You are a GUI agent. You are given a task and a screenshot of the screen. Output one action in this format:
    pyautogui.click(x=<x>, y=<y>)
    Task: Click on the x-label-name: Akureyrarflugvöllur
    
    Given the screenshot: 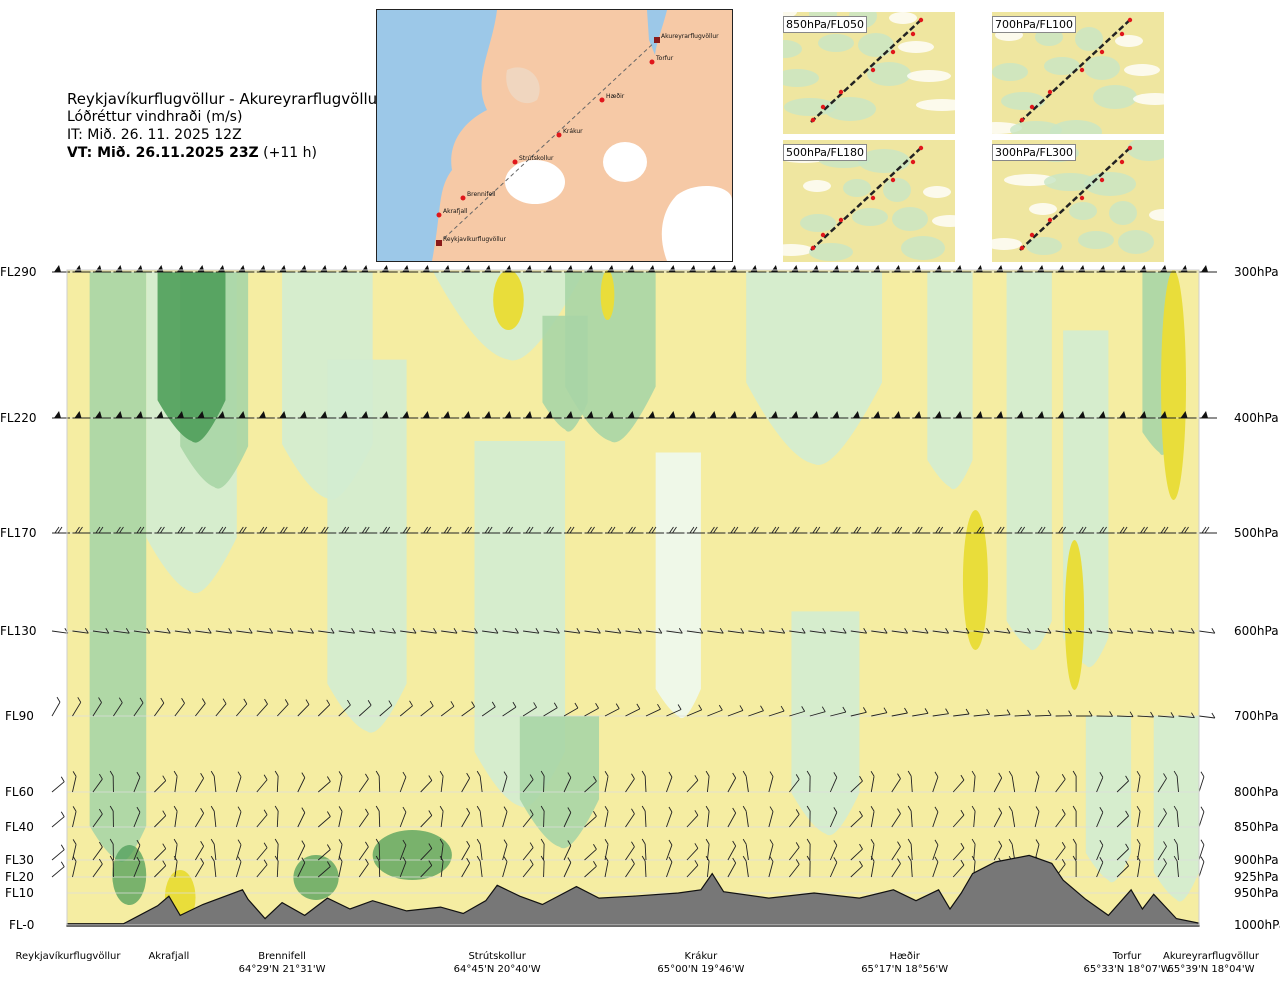 What is the action you would take?
    pyautogui.click(x=1210, y=956)
    